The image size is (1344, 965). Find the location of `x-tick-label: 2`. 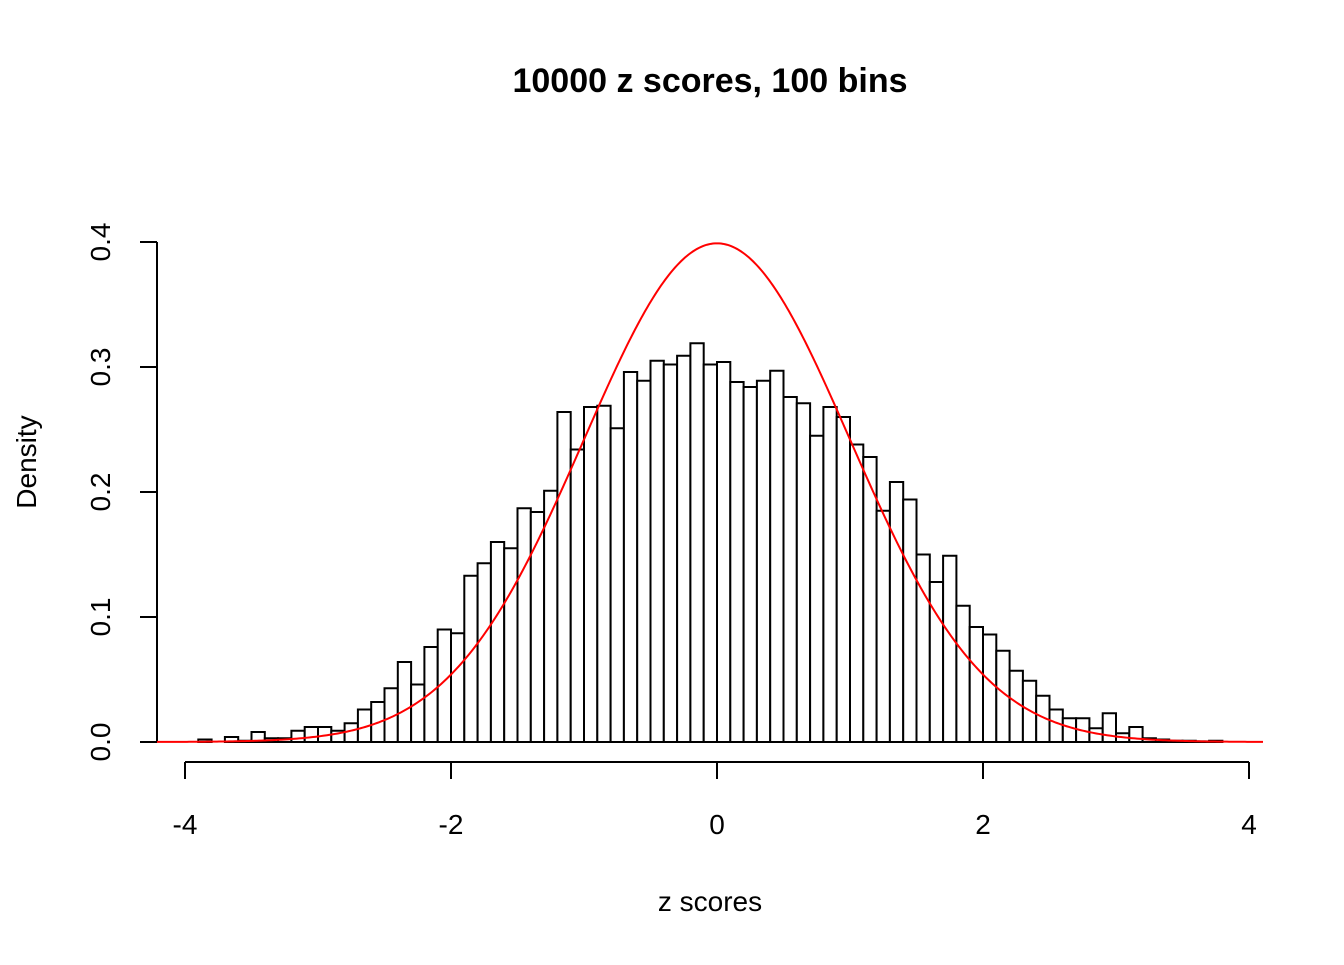

x-tick-label: 2 is located at coordinates (983, 824).